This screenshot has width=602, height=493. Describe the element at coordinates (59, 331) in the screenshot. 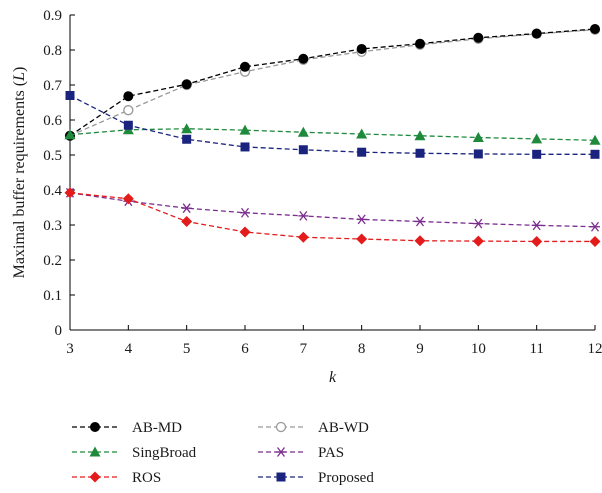

I see `y-tick-label: 0` at that location.